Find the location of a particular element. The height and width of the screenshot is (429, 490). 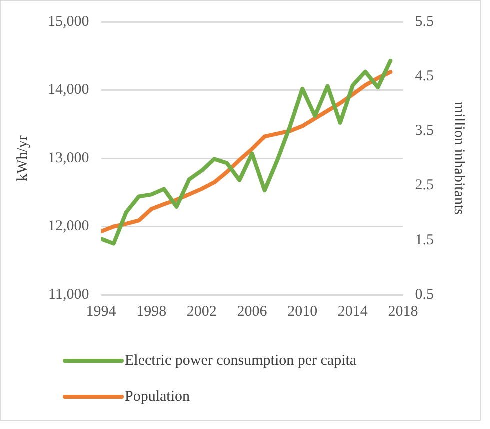

y2-tick-label: 0.5 is located at coordinates (424, 294).